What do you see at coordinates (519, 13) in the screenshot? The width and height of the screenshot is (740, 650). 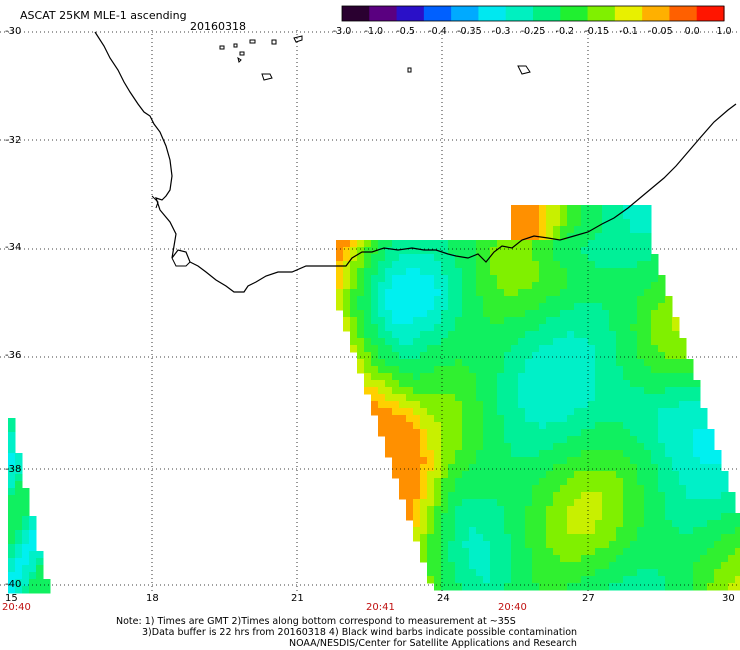 I see `colorbar-segment` at bounding box center [519, 13].